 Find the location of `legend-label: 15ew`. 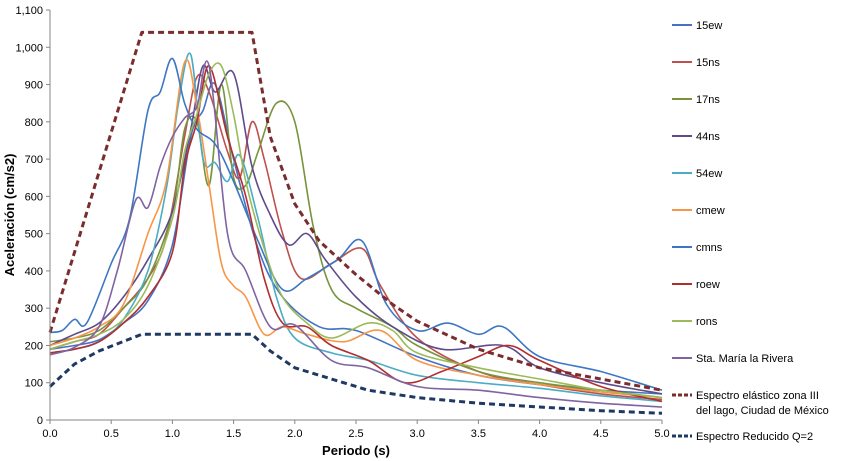

legend-label: 15ew is located at coordinates (709, 26).